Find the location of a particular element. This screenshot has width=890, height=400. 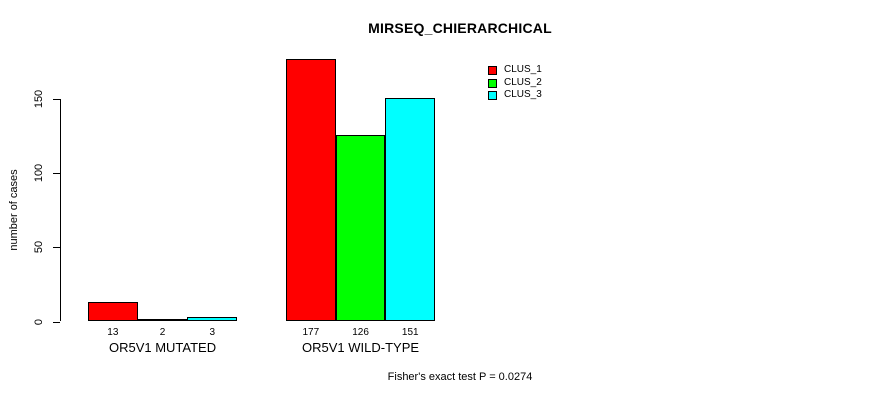

legend-label: CLUS_3 is located at coordinates (523, 95).